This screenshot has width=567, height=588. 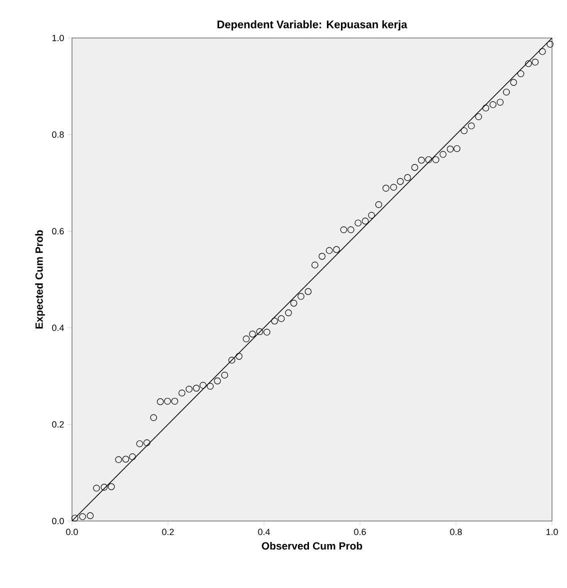 What do you see at coordinates (264, 532) in the screenshot?
I see `x-tick-label: 0.4` at bounding box center [264, 532].